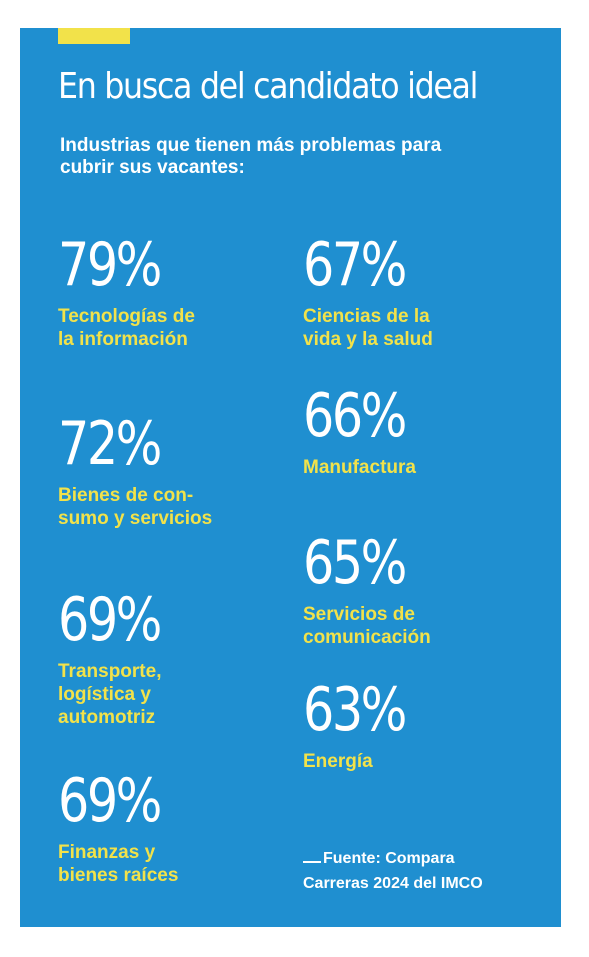 Image resolution: width=589 pixels, height=957 pixels. I want to click on source-line-1: Fuente: Compara, so click(389, 858).